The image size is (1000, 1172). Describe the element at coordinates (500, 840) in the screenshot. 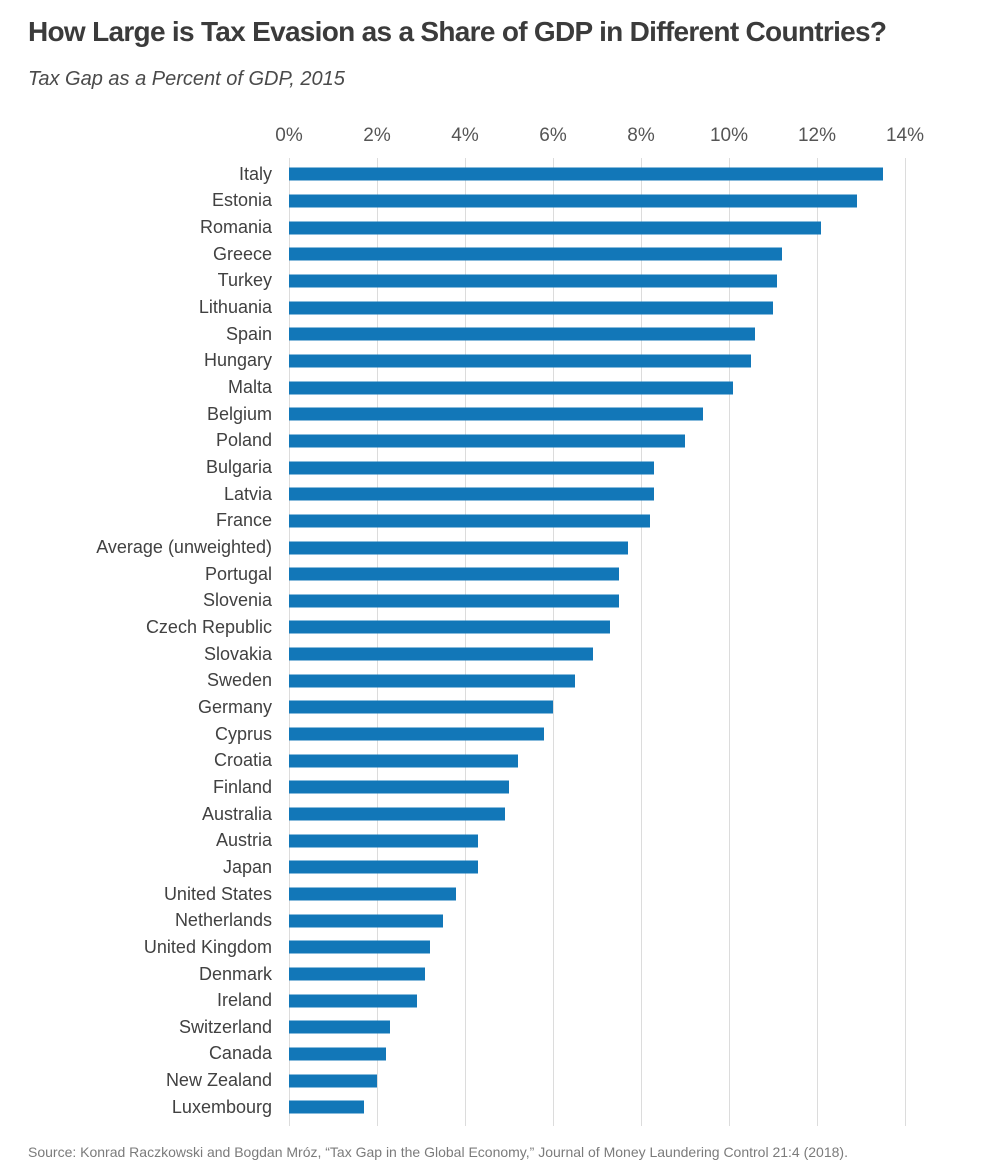

I see `chart-row: Austria` at that location.